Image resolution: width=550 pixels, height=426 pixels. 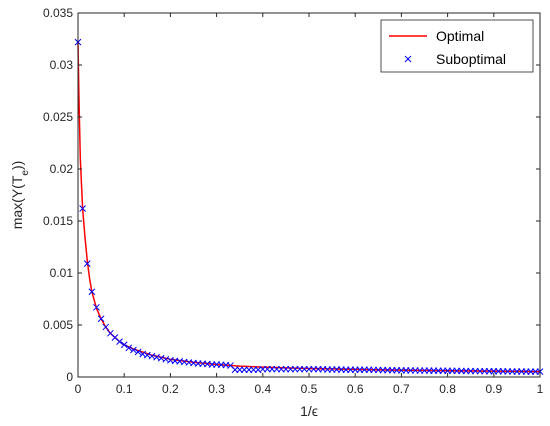 I want to click on y-tick-label: 0.03, so click(x=62, y=65).